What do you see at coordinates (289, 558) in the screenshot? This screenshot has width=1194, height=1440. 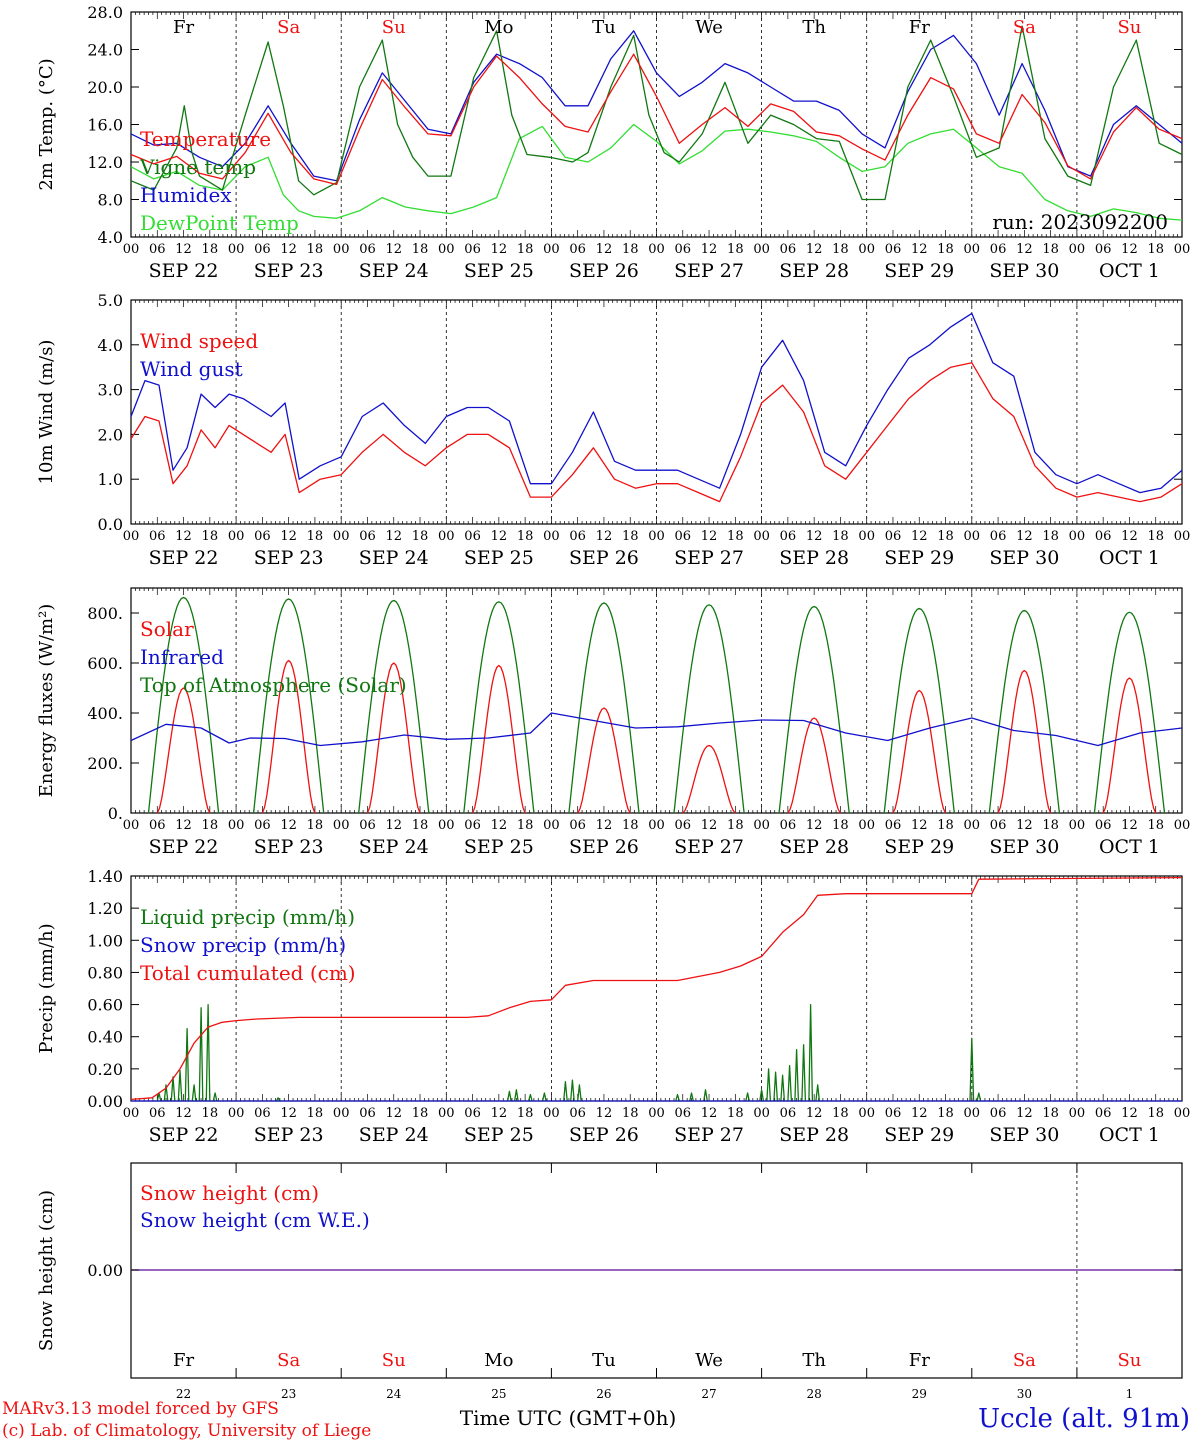 I see `date-label: SEP 23` at bounding box center [289, 558].